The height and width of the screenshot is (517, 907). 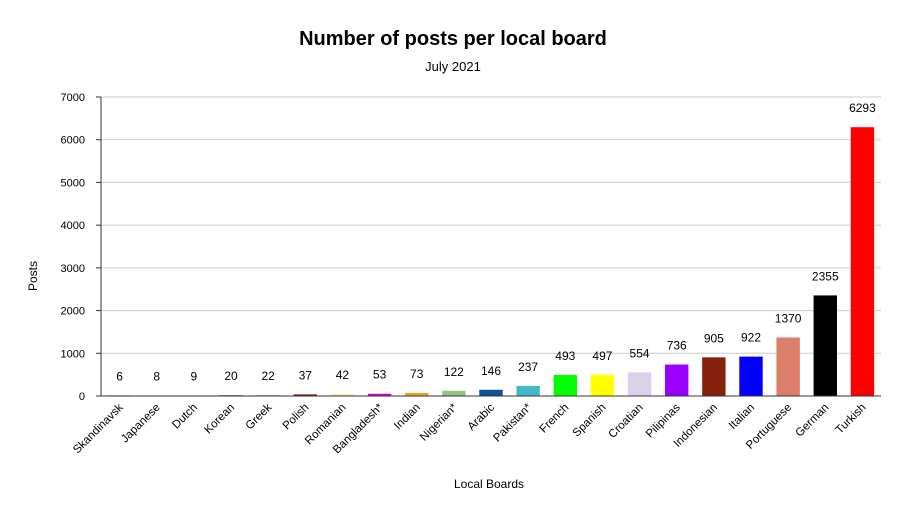 I want to click on bar-turkish, so click(x=862, y=261).